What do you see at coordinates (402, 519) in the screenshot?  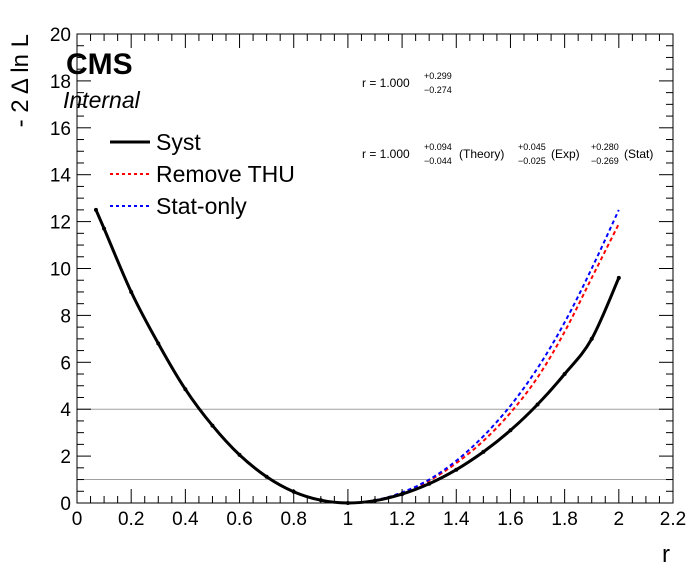 I see `x-tick-label: 1.2` at bounding box center [402, 519].